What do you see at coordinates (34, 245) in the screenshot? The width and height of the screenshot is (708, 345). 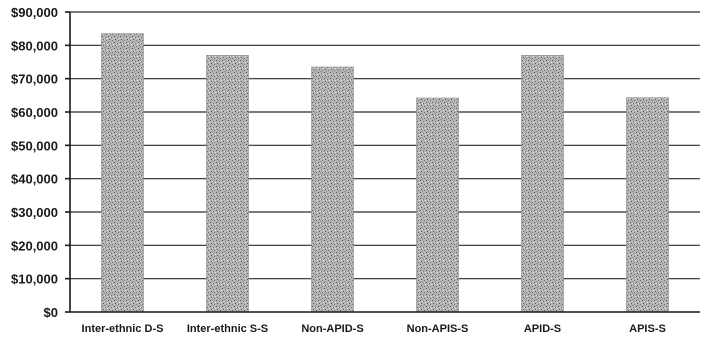 I see `y-tick-label: $20,000` at bounding box center [34, 245].